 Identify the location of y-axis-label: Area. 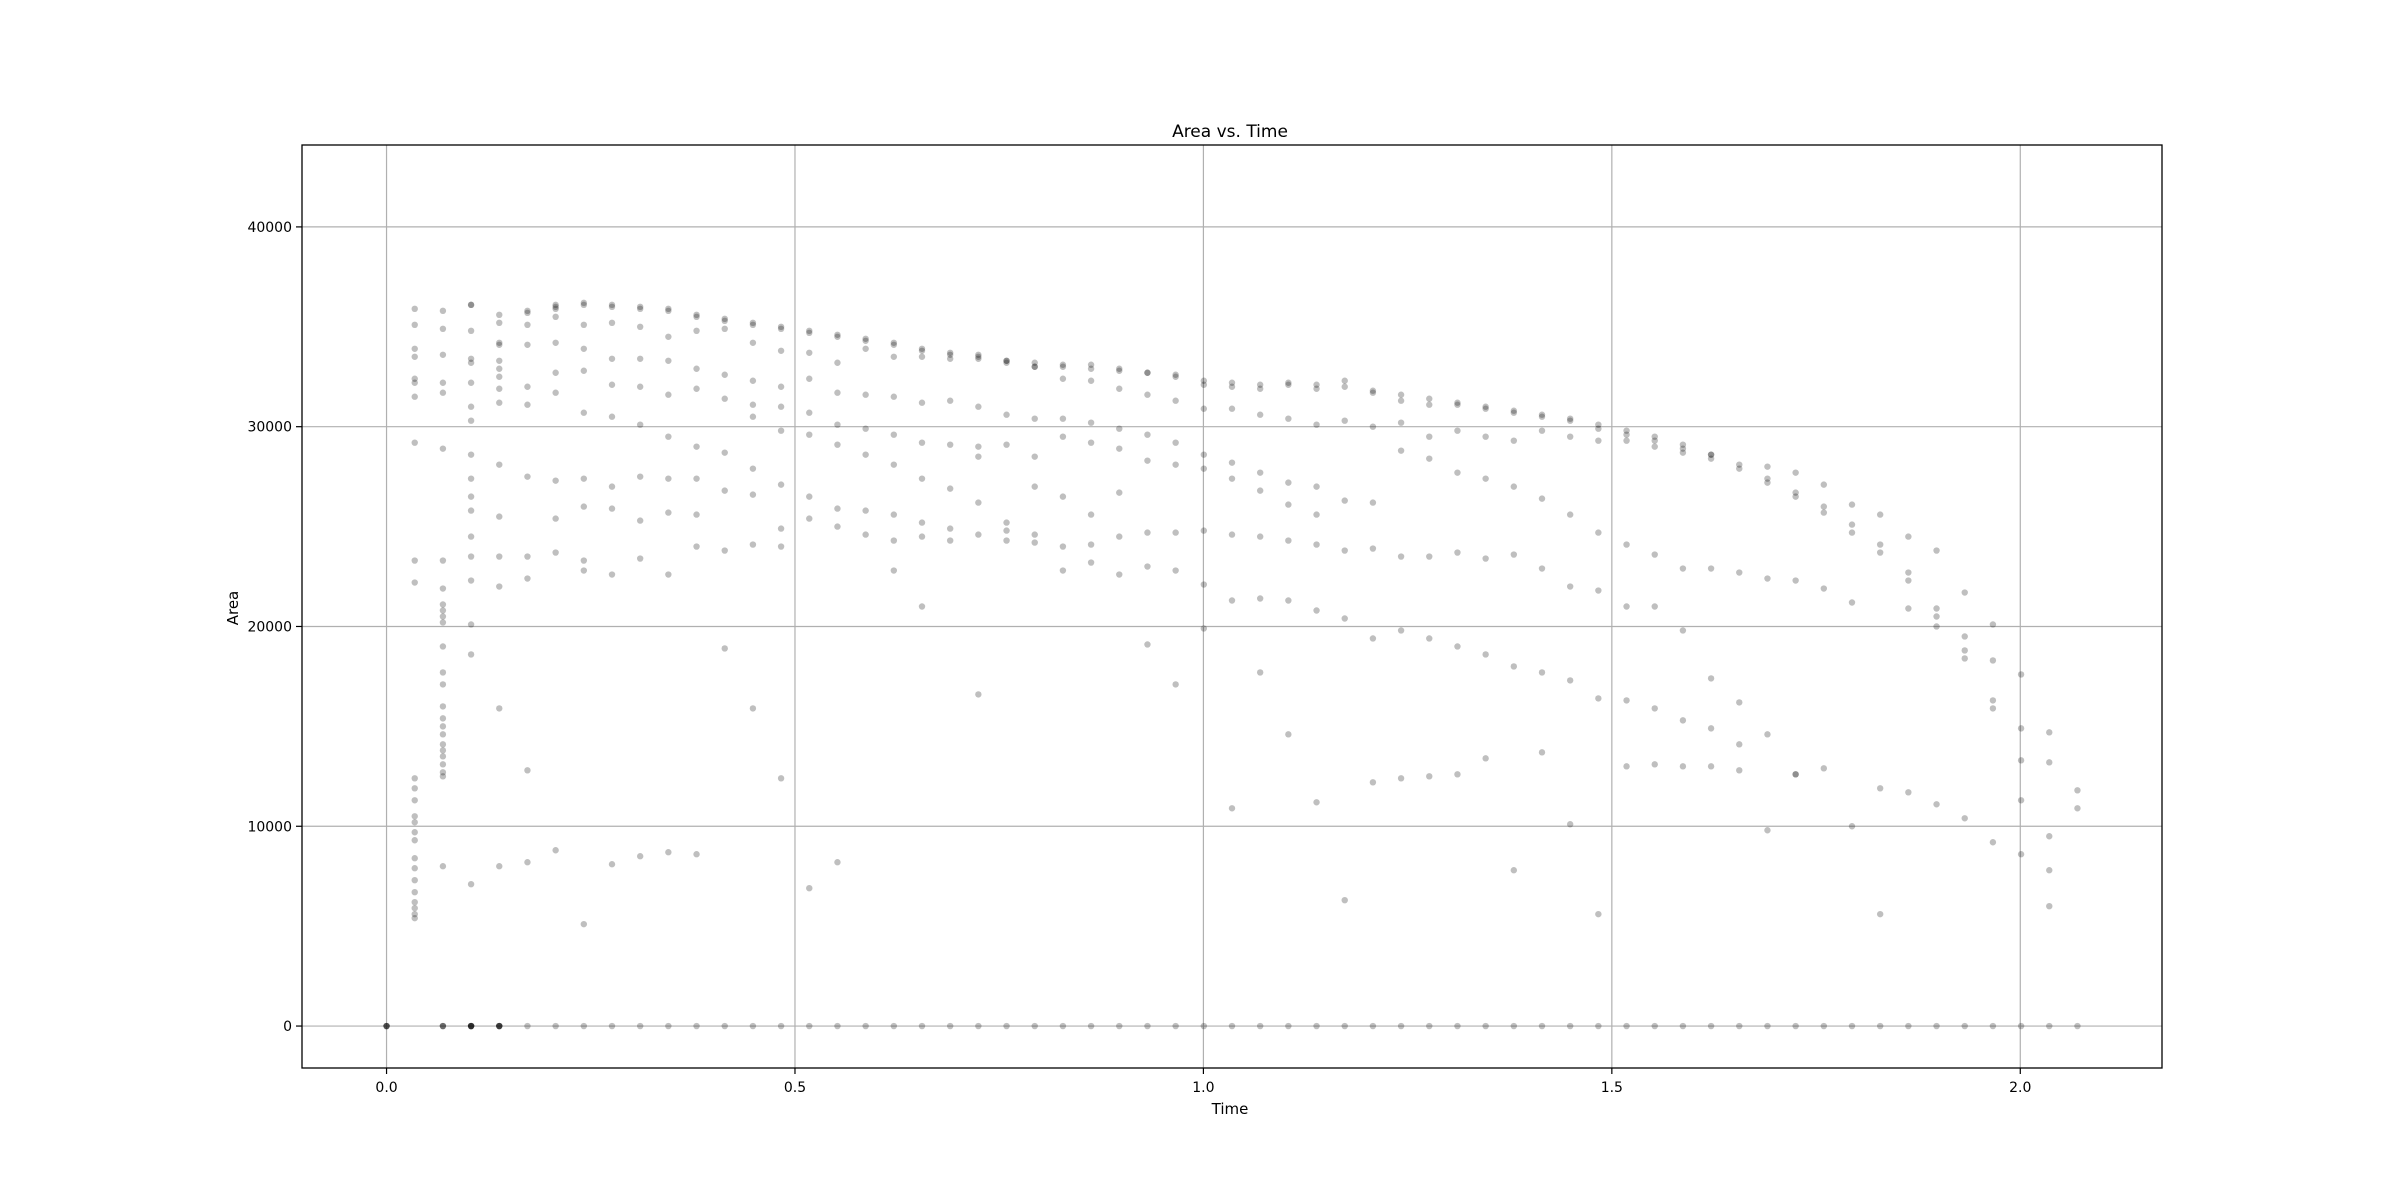
(233, 608).